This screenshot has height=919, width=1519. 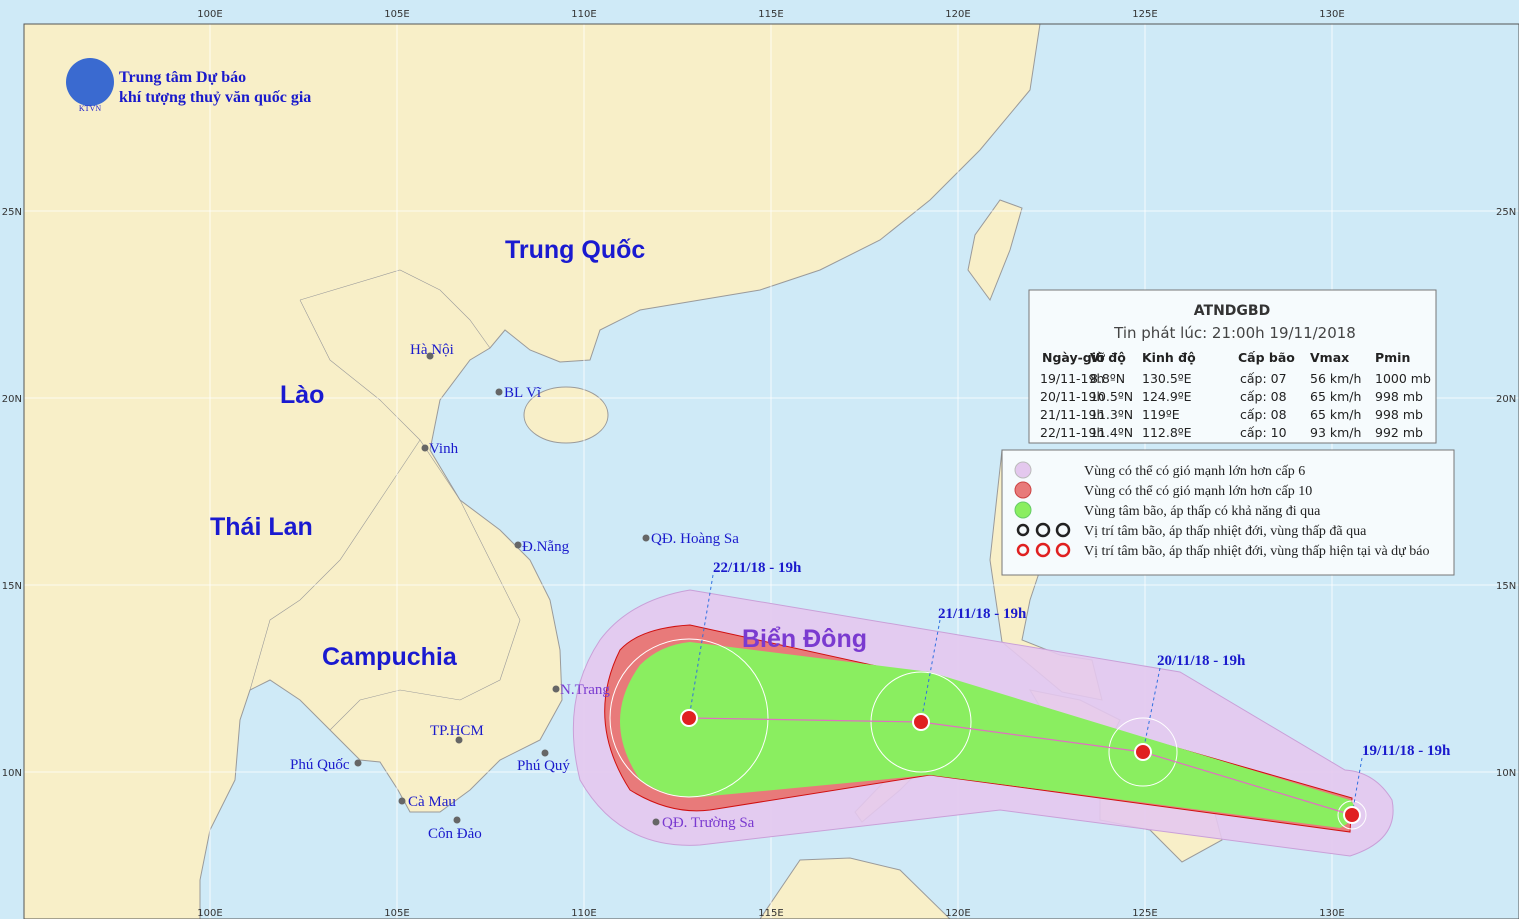 What do you see at coordinates (90, 108) in the screenshot?
I see `logo-text: KTVN` at bounding box center [90, 108].